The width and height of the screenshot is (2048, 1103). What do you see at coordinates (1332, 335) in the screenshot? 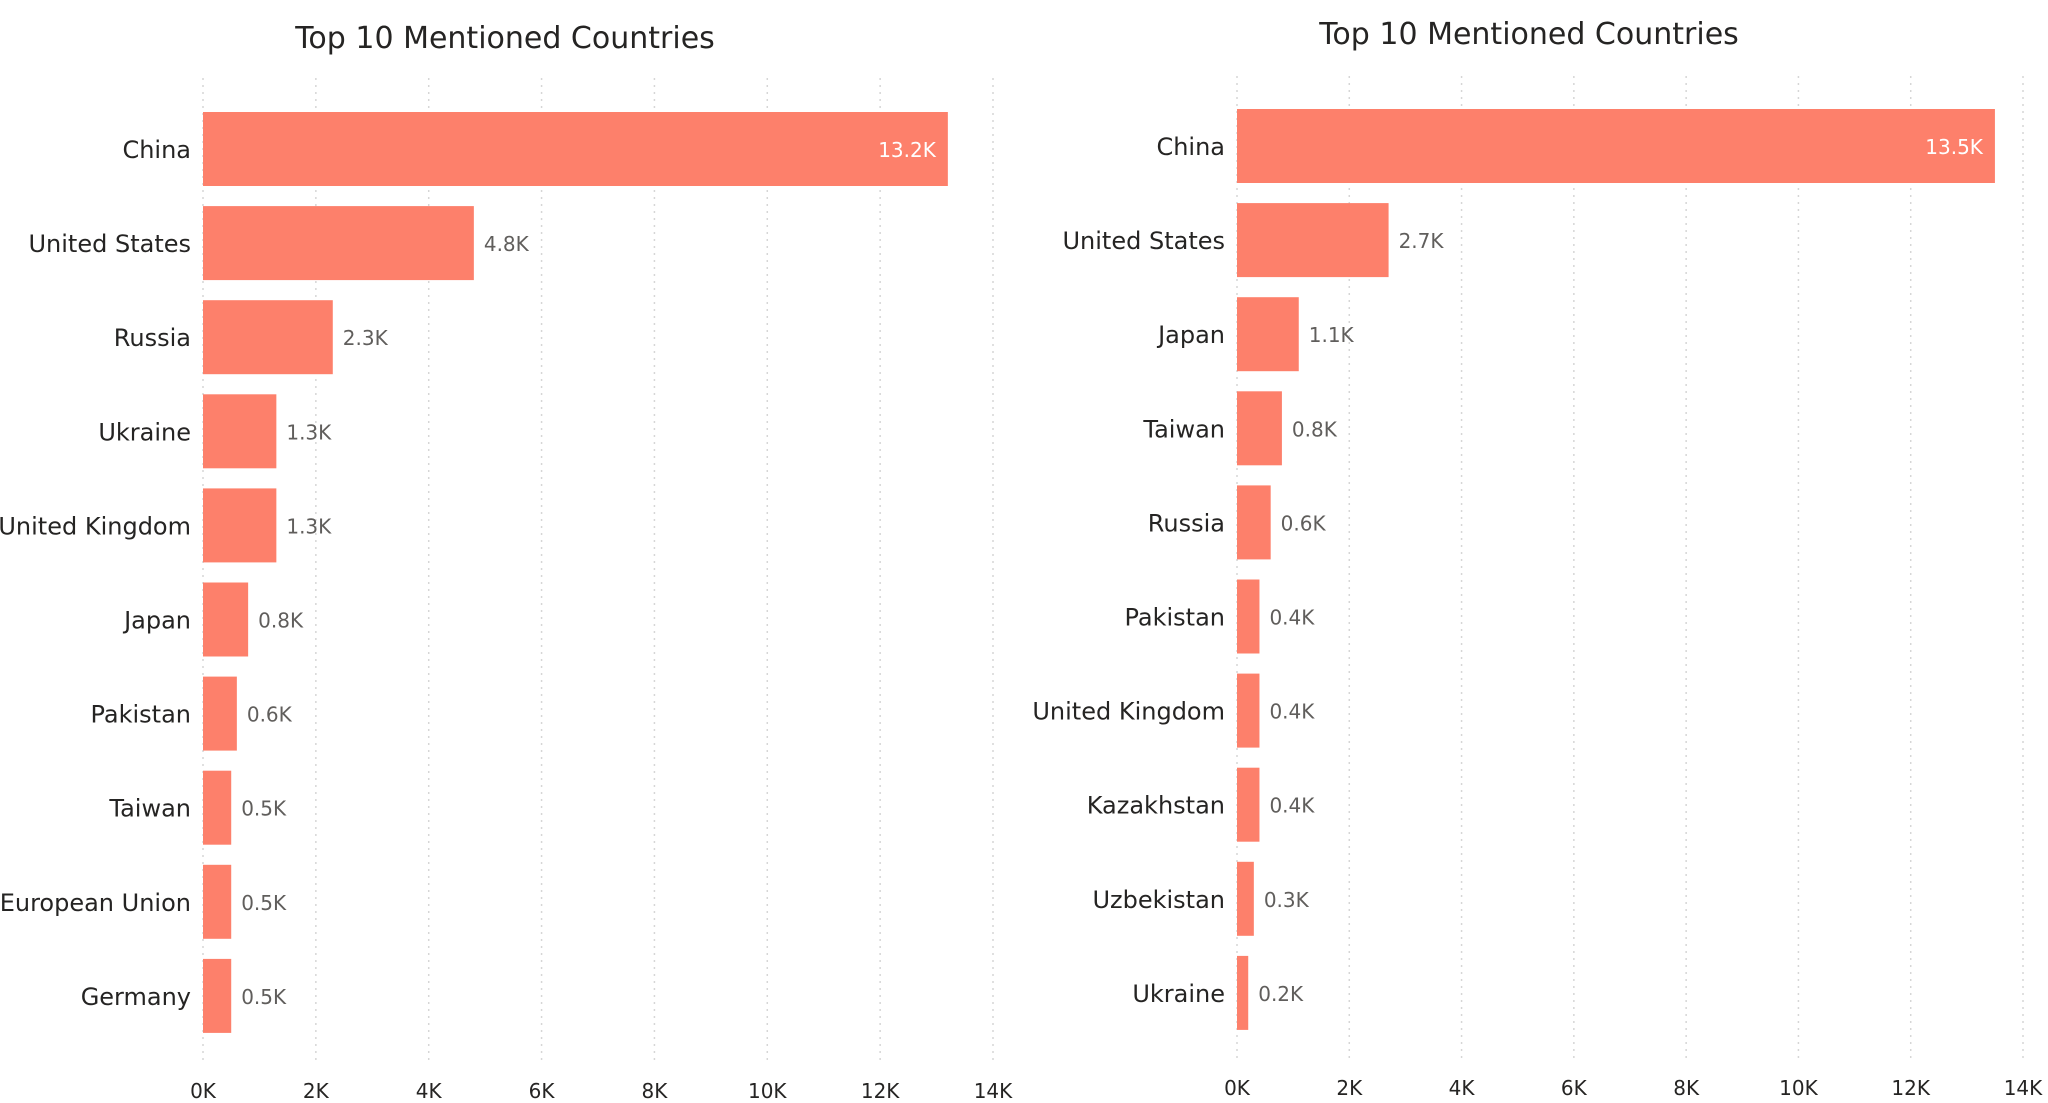
I see `data-label: 1.1K` at bounding box center [1332, 335].